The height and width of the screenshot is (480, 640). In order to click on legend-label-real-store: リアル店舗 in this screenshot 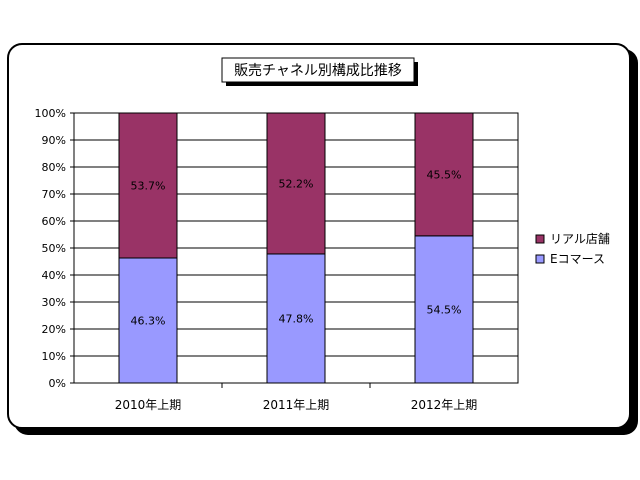, I will do `click(580, 239)`.